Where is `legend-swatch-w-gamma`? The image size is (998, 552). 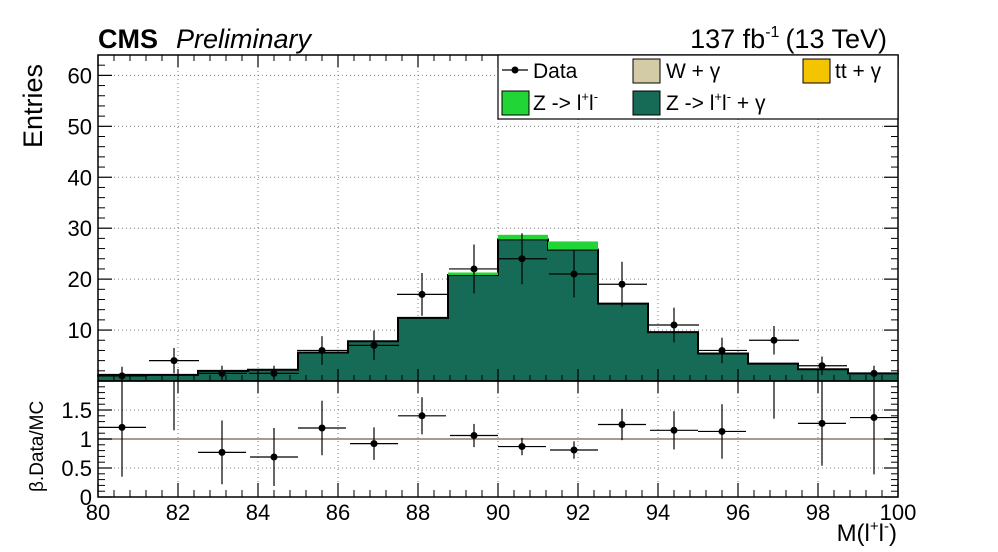
legend-swatch-w-gamma is located at coordinates (646, 71).